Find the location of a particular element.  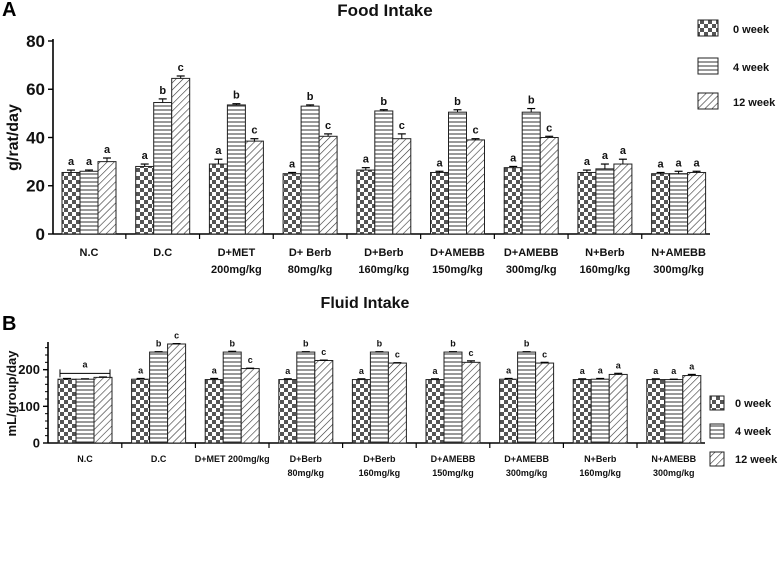

category-label: N+AMEBB is located at coordinates (678, 253).